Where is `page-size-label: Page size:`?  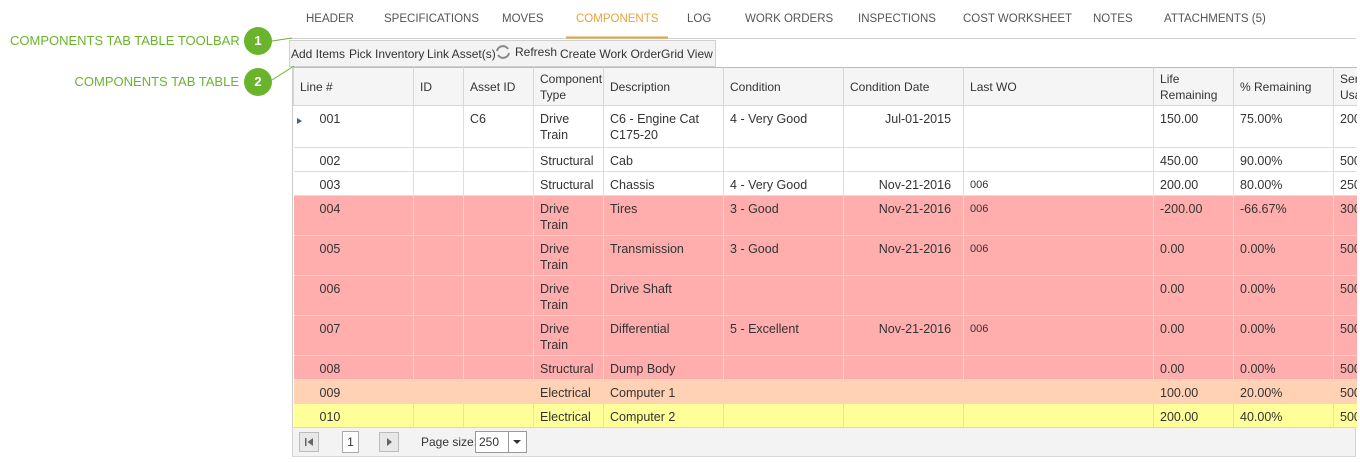
page-size-label: Page size: is located at coordinates (449, 442).